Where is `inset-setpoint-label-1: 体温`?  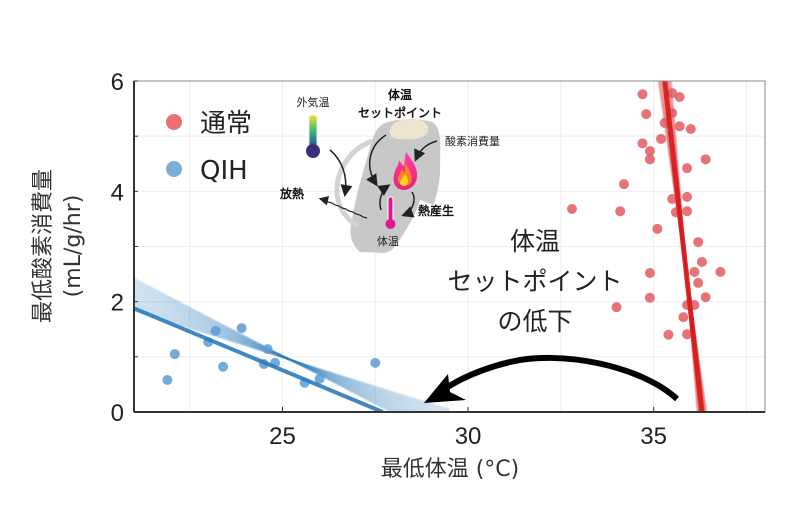 inset-setpoint-label-1: 体温 is located at coordinates (400, 94).